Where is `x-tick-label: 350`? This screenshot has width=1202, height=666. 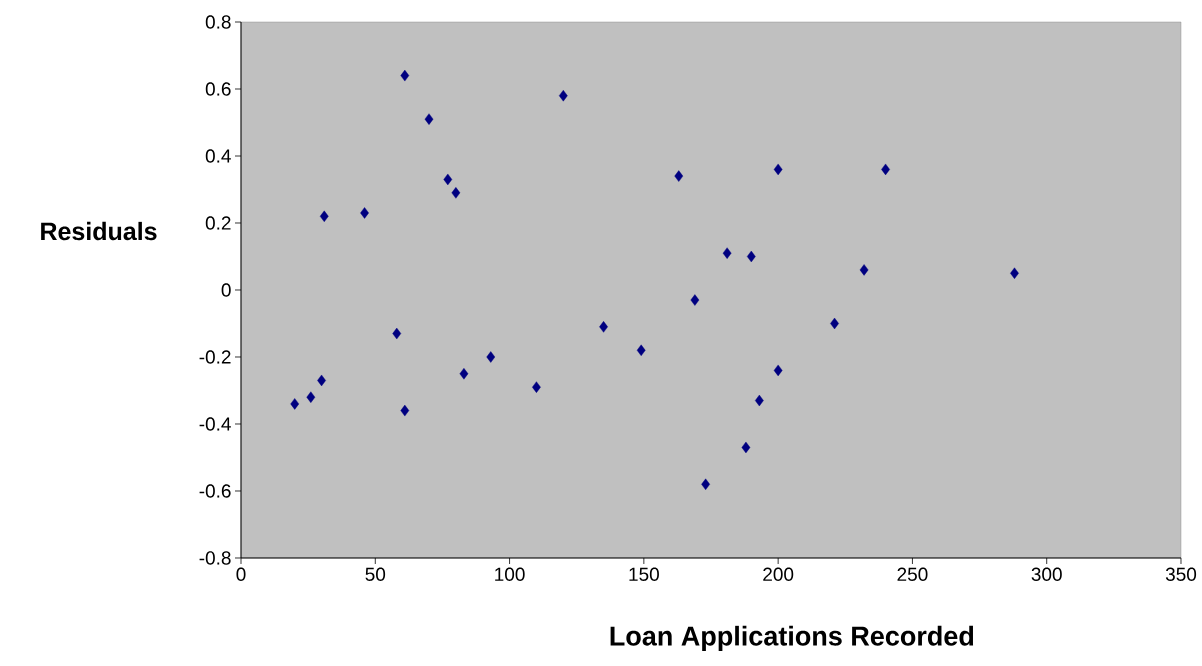
x-tick-label: 350 is located at coordinates (1181, 574).